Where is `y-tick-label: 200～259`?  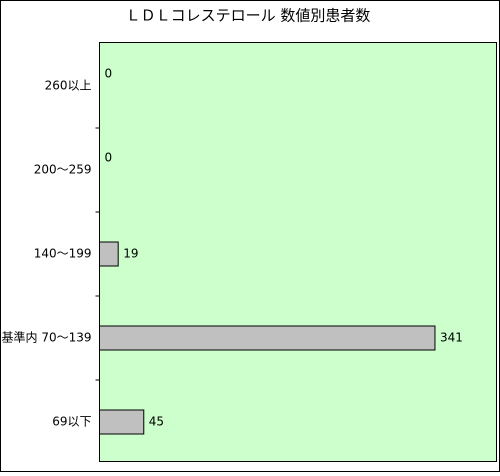 y-tick-label: 200～259 is located at coordinates (63, 170).